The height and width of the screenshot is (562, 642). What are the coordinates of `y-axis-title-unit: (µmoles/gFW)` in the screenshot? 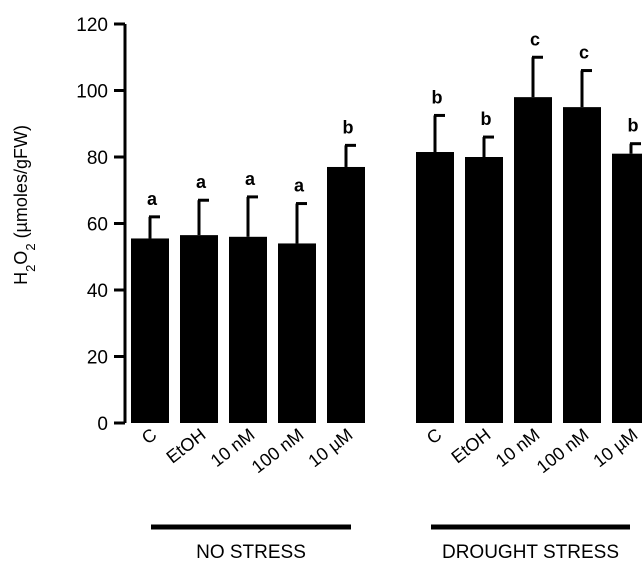 It's located at (21, 184).